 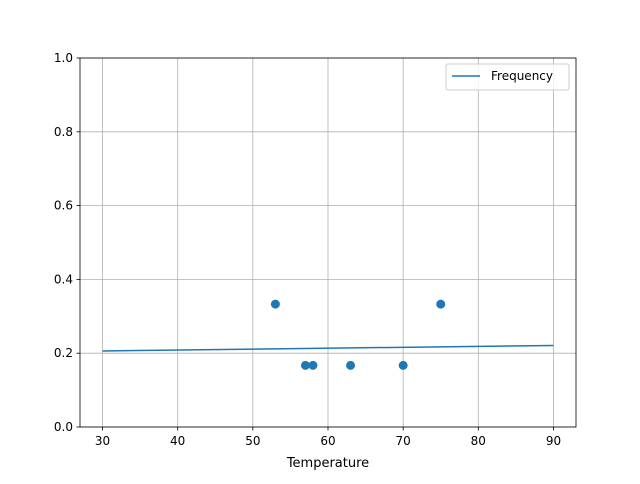 What do you see at coordinates (63, 58) in the screenshot?
I see `y-tick-label: 1.0` at bounding box center [63, 58].